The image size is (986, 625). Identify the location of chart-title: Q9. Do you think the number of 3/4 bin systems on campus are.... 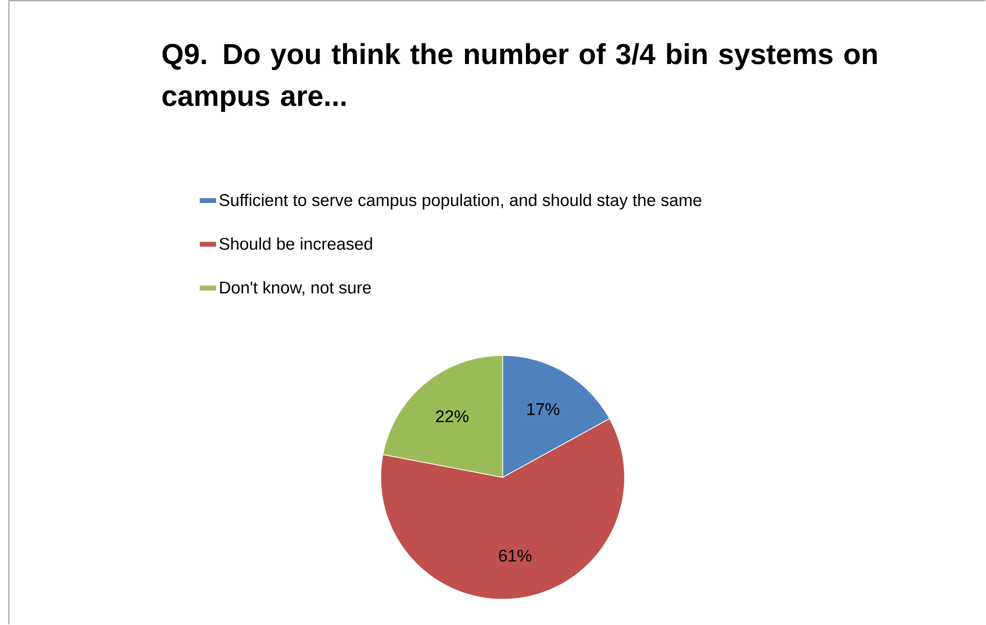
(519, 77).